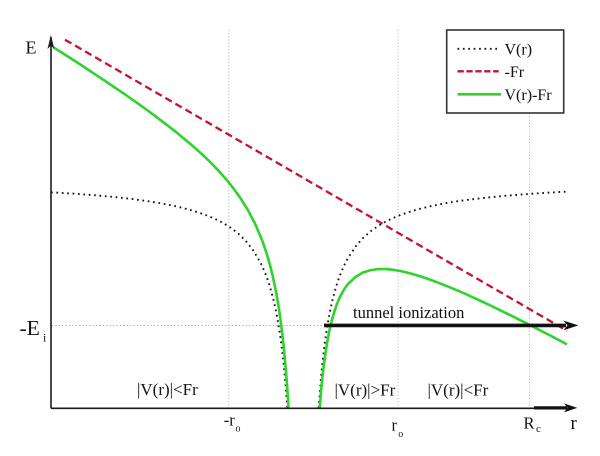  Describe the element at coordinates (229, 420) in the screenshot. I see `svg-text: -r` at that location.